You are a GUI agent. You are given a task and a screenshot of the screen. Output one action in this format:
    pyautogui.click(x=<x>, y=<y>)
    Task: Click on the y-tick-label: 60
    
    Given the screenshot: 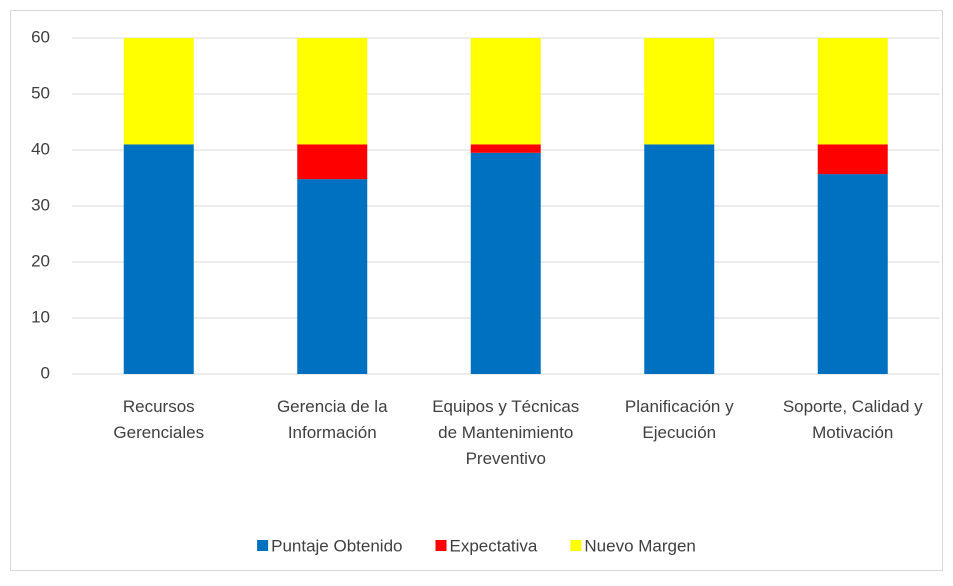 What is the action you would take?
    pyautogui.click(x=40, y=36)
    